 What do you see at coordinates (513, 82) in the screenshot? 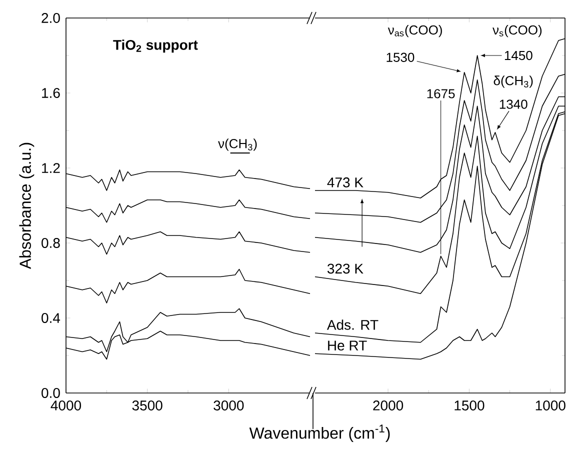
I see `annotation: δ(CH$_{3}$)` at bounding box center [513, 82].